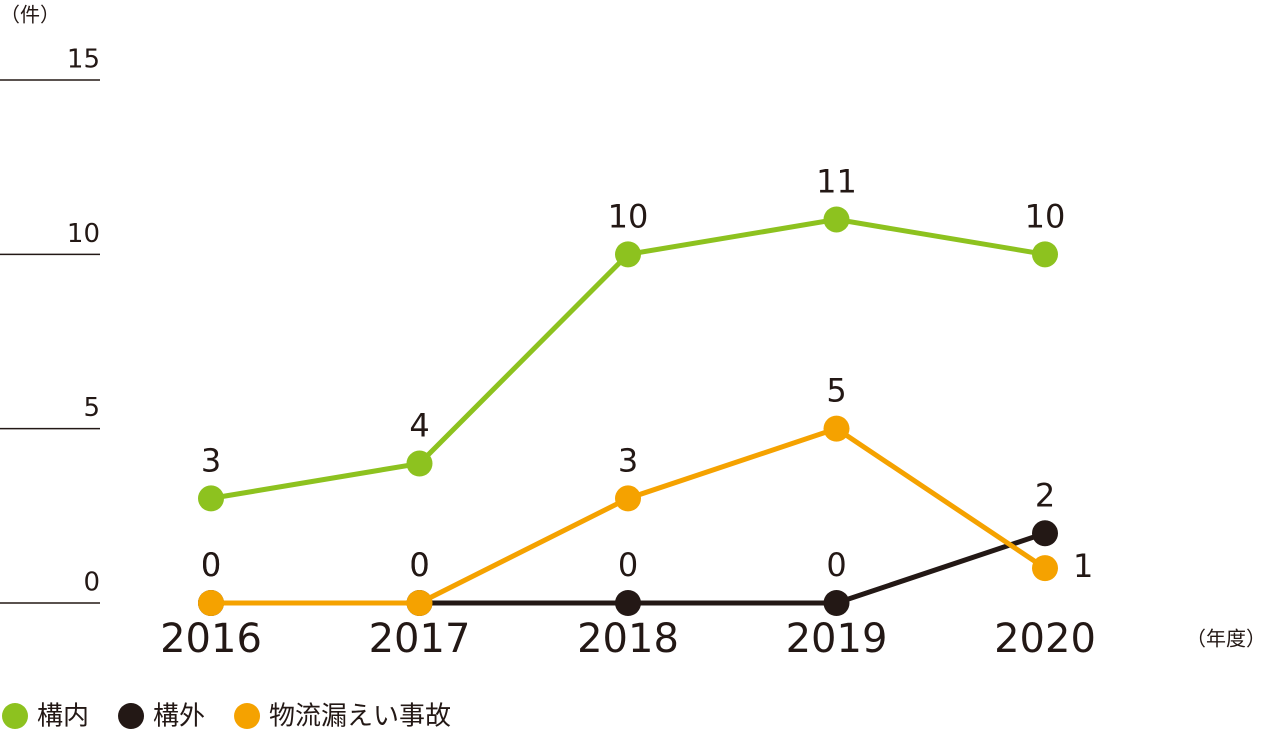 The height and width of the screenshot is (736, 1288). Describe the element at coordinates (1045, 639) in the screenshot. I see `x-tick-label: 2020` at that location.